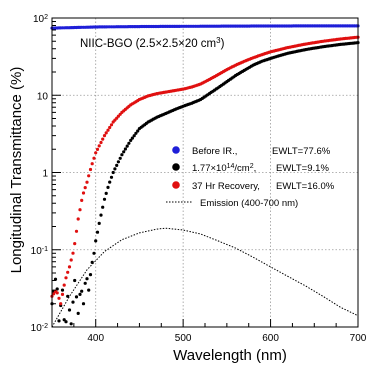 Image resolution: width=366 pixels, height=367 pixels. Describe the element at coordinates (305, 186) in the screenshot. I see `legend-stat-recovery: EWLT=16.0%` at that location.